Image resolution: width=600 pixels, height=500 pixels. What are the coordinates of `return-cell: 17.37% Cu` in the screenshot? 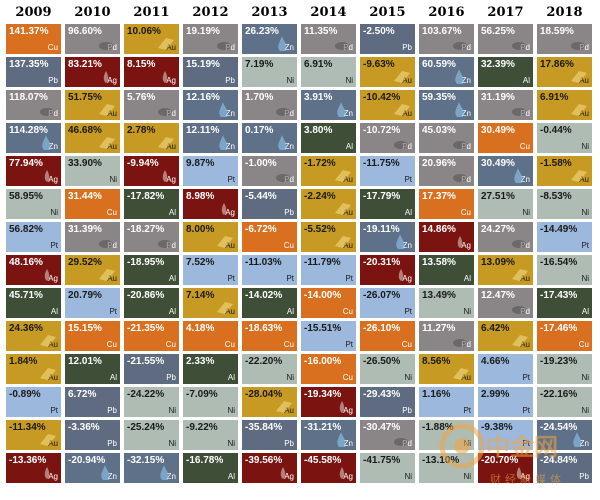 It's located at (446, 204).